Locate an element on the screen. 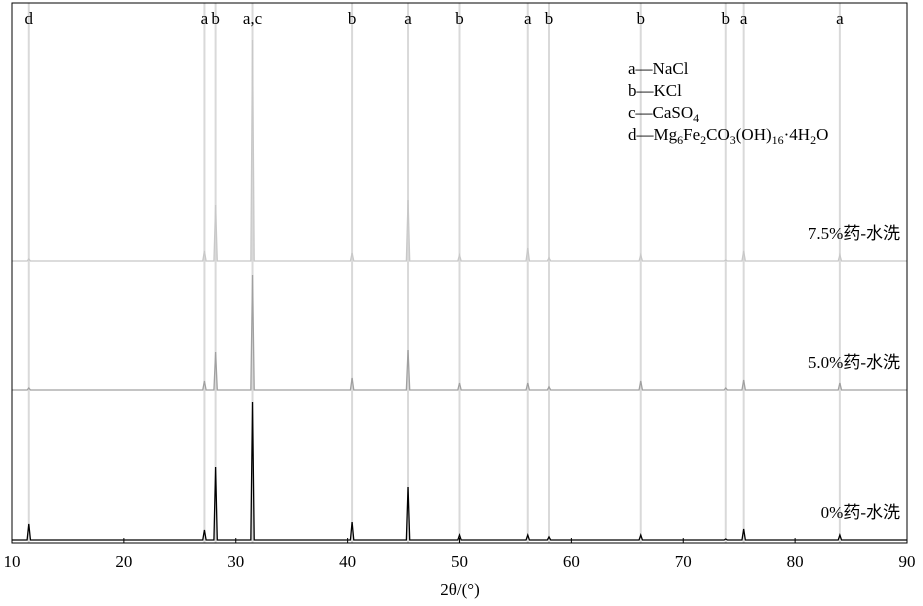 This screenshot has height=606, width=923. x-tick-label: 60 is located at coordinates (571, 561).